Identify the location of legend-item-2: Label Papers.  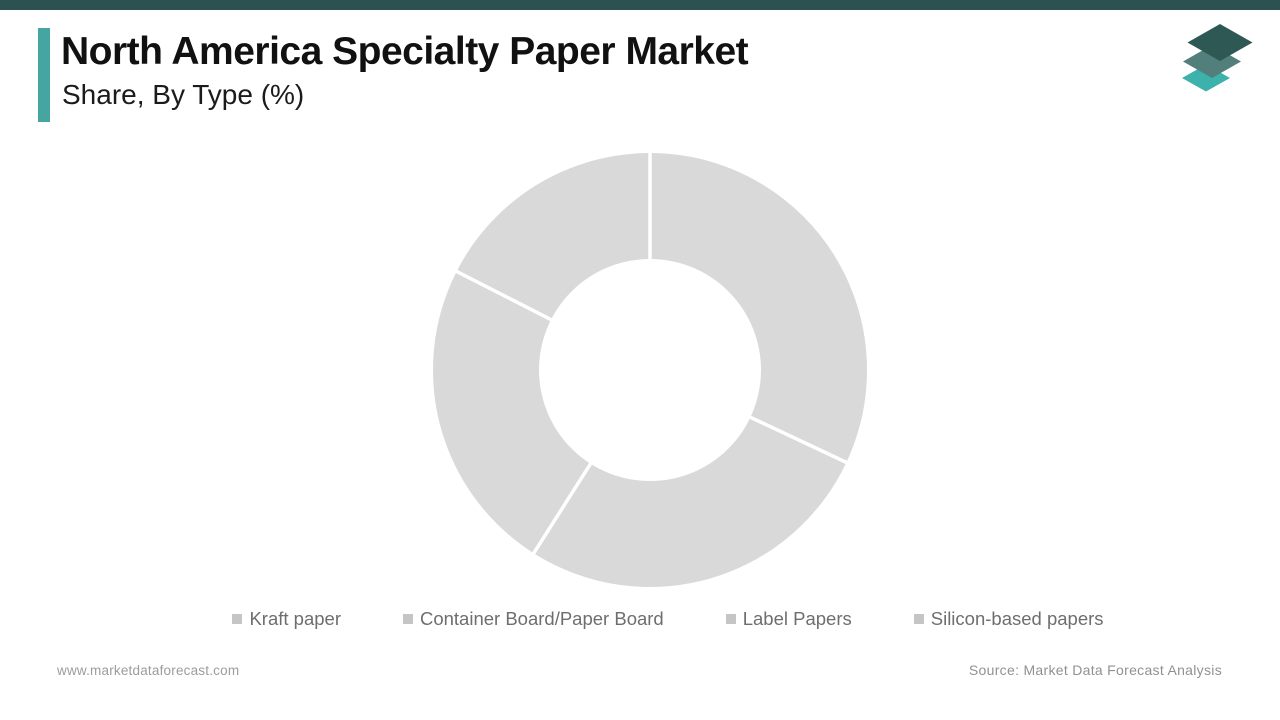
(788, 619).